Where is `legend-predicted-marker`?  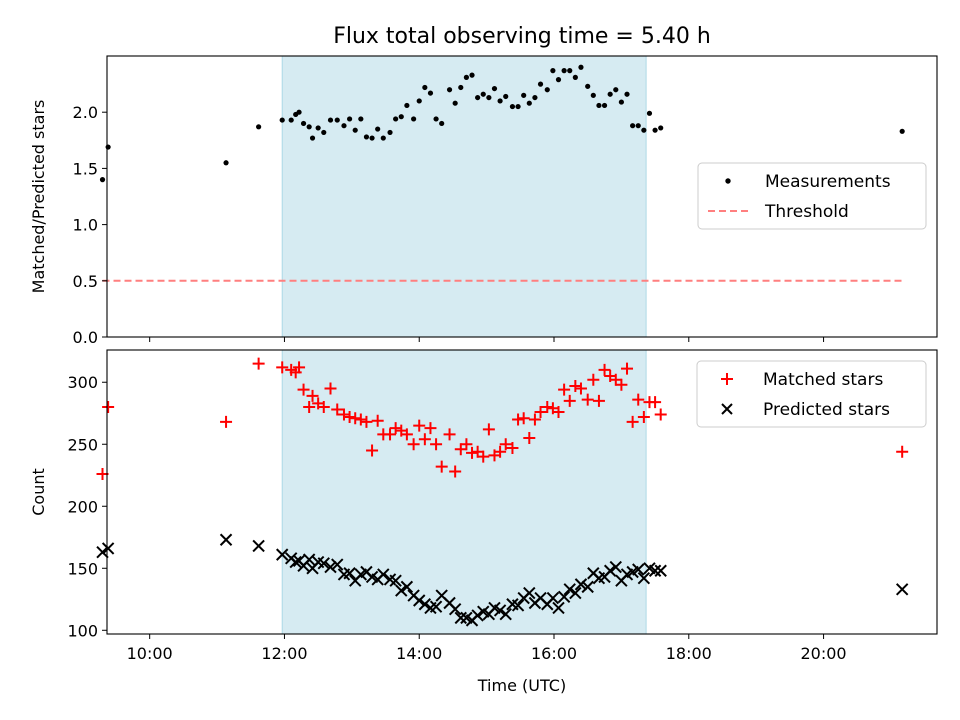
legend-predicted-marker is located at coordinates (727, 409).